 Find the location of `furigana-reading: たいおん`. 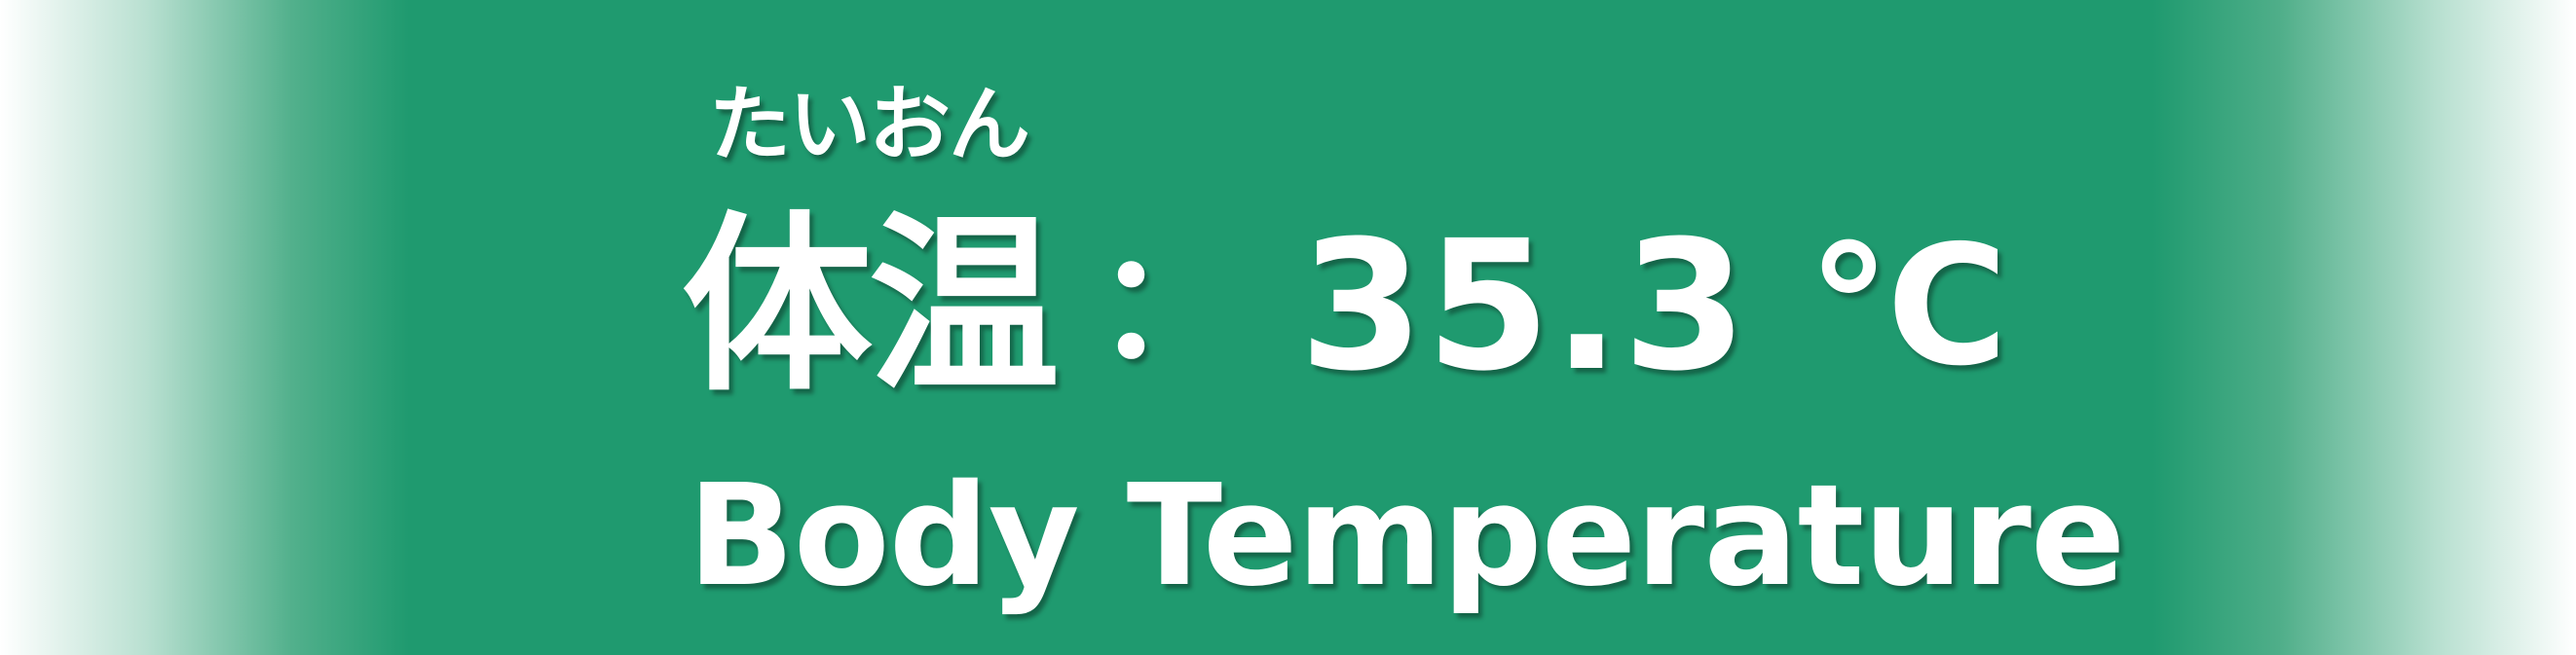

furigana-reading: たいおん is located at coordinates (869, 124).